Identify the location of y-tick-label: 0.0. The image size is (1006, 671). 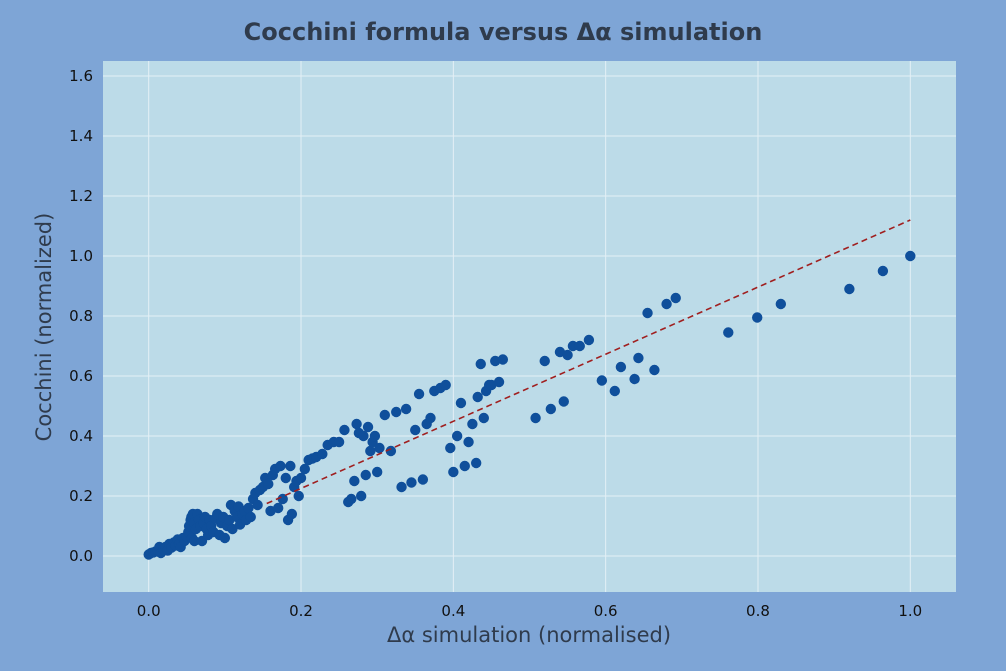
(81, 556).